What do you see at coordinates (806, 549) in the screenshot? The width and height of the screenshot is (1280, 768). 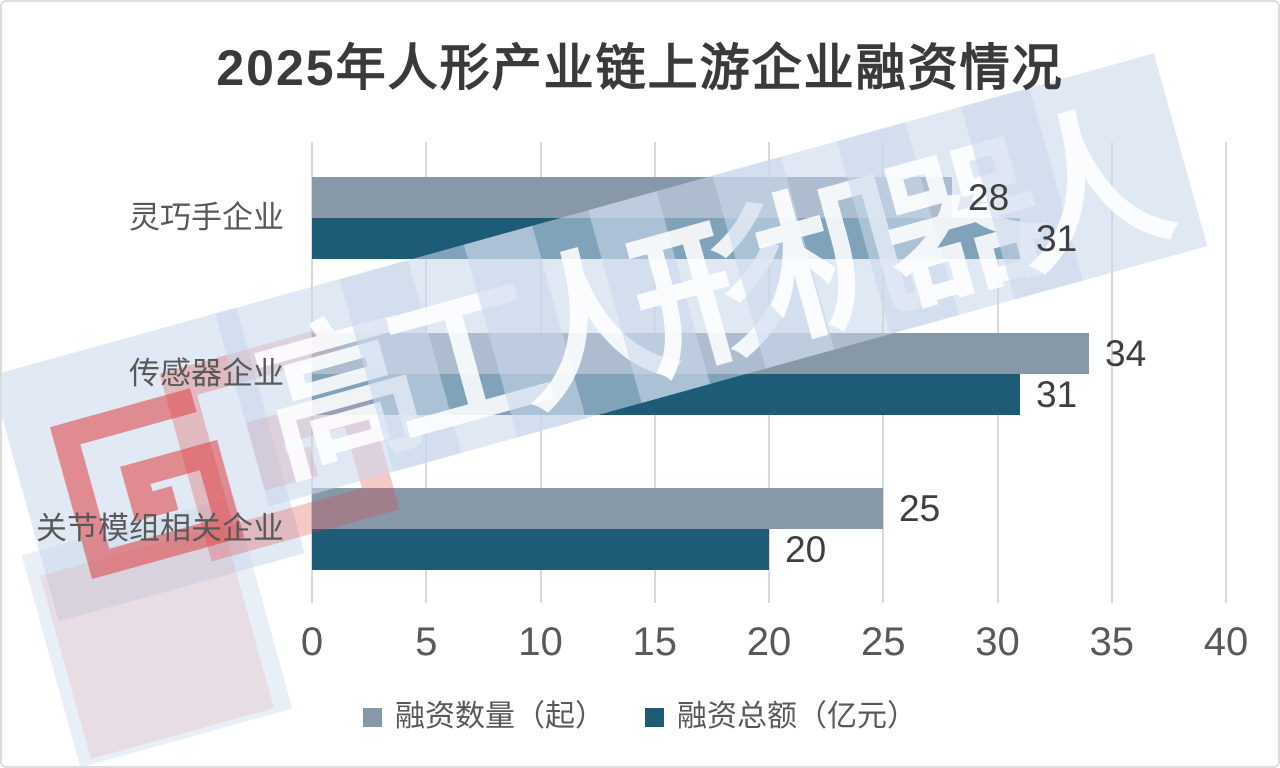 I see `value-label: 20` at bounding box center [806, 549].